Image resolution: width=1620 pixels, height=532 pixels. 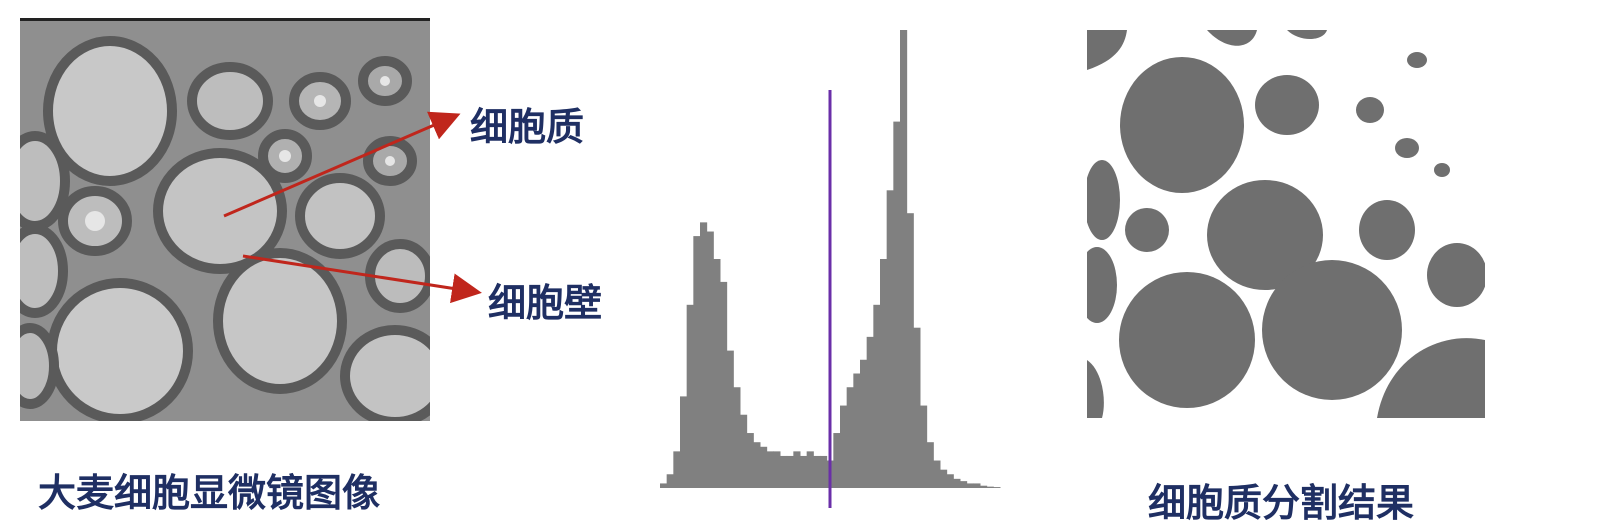 What do you see at coordinates (545, 302) in the screenshot?
I see `cell-wall-label: 细胞壁` at bounding box center [545, 302].